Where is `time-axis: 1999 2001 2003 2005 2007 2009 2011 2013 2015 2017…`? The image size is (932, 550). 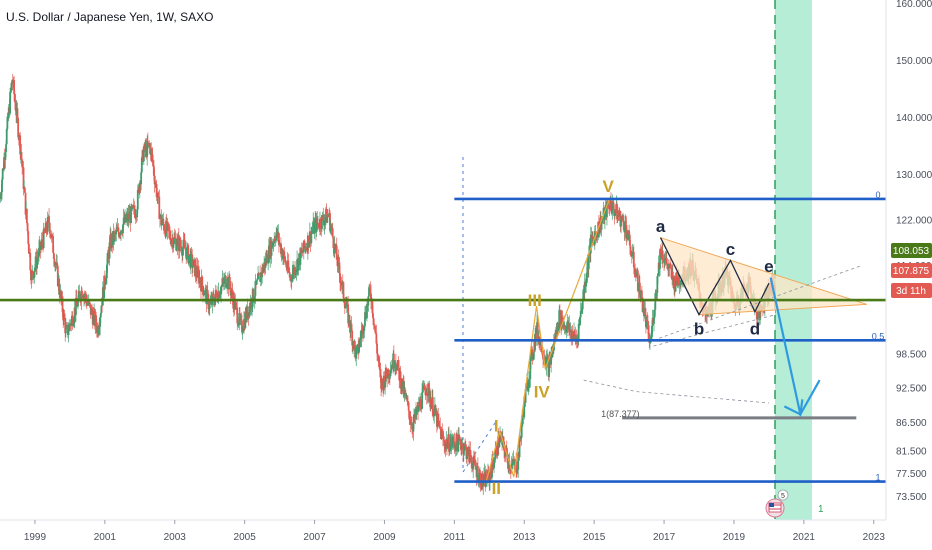
time-axis: 1999 2001 2003 2005 2007 2009 2011 2013 2015 2017… is located at coordinates (443, 531).